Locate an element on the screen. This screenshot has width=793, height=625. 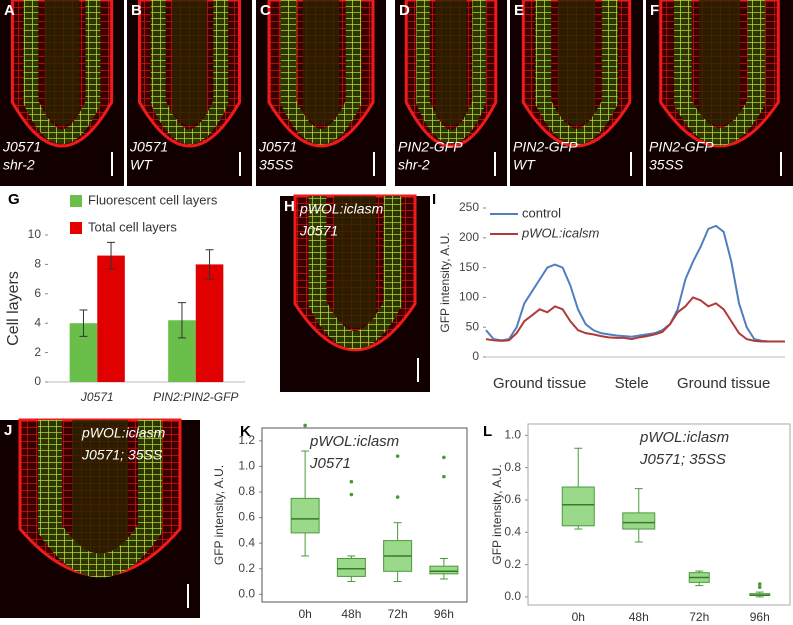
panel-letter: G is located at coordinates (14, 199).